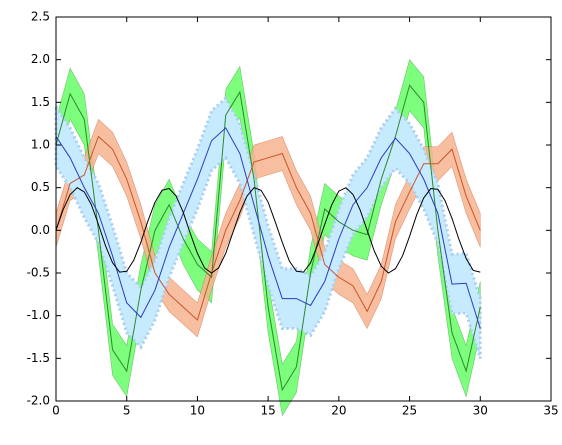  I want to click on x-tick-label: 15, so click(268, 411).